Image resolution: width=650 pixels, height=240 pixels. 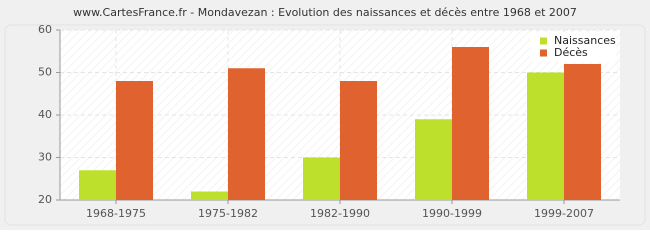 I want to click on y-tick-label: 20, so click(x=45, y=199).